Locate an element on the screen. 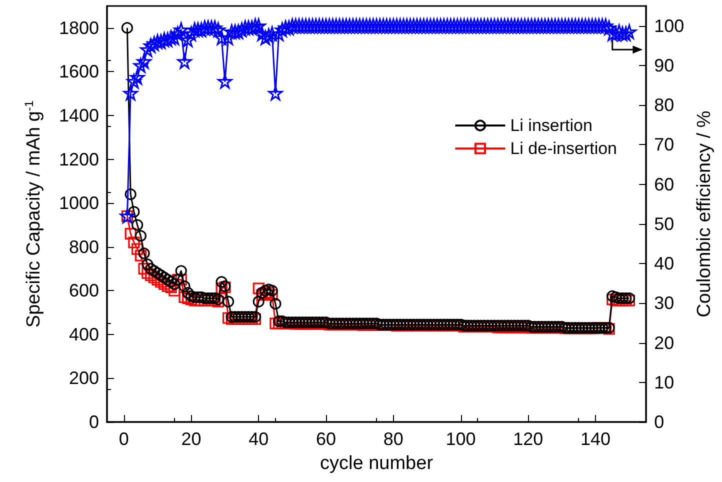 This screenshot has height=482, width=722. y-tick-label: 1200 is located at coordinates (78, 159).